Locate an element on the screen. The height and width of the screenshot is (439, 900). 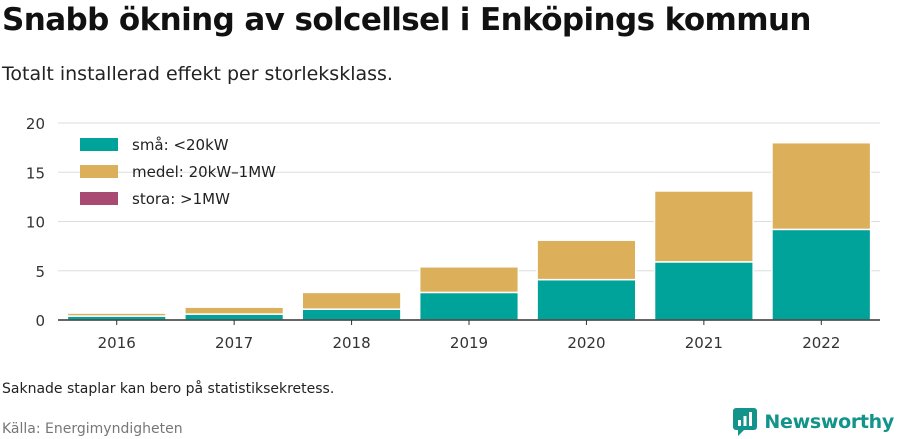
legend-label-medium: medel: 20kW–1MW is located at coordinates (204, 172).